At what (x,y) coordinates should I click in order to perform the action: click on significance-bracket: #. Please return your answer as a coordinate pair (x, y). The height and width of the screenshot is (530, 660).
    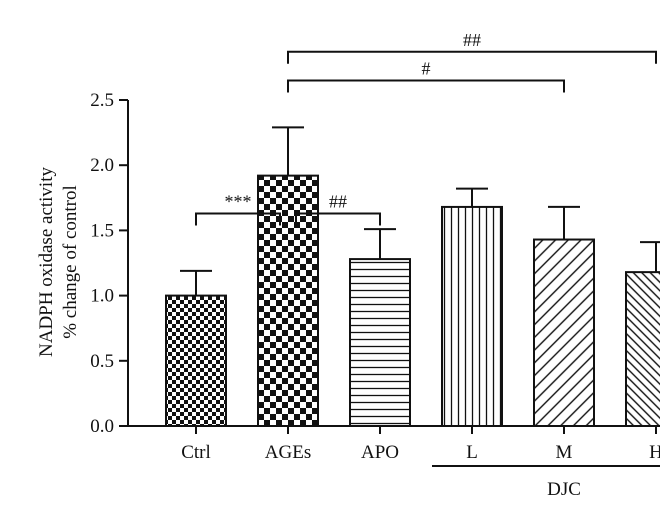
    Looking at the image, I should click on (426, 75).